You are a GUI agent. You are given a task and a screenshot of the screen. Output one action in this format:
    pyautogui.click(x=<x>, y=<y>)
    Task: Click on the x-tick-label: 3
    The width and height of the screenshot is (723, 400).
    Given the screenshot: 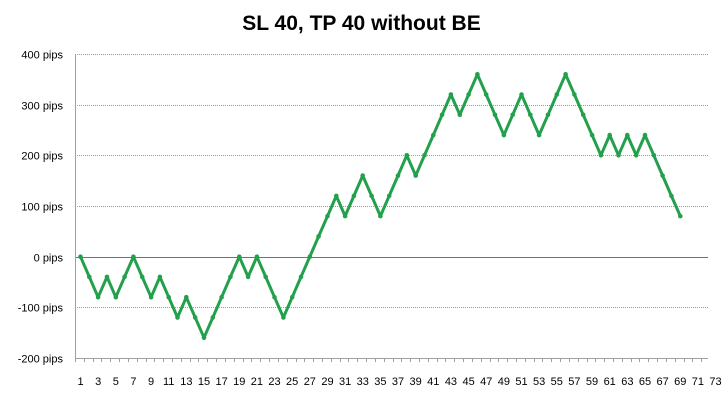 What is the action you would take?
    pyautogui.click(x=98, y=382)
    